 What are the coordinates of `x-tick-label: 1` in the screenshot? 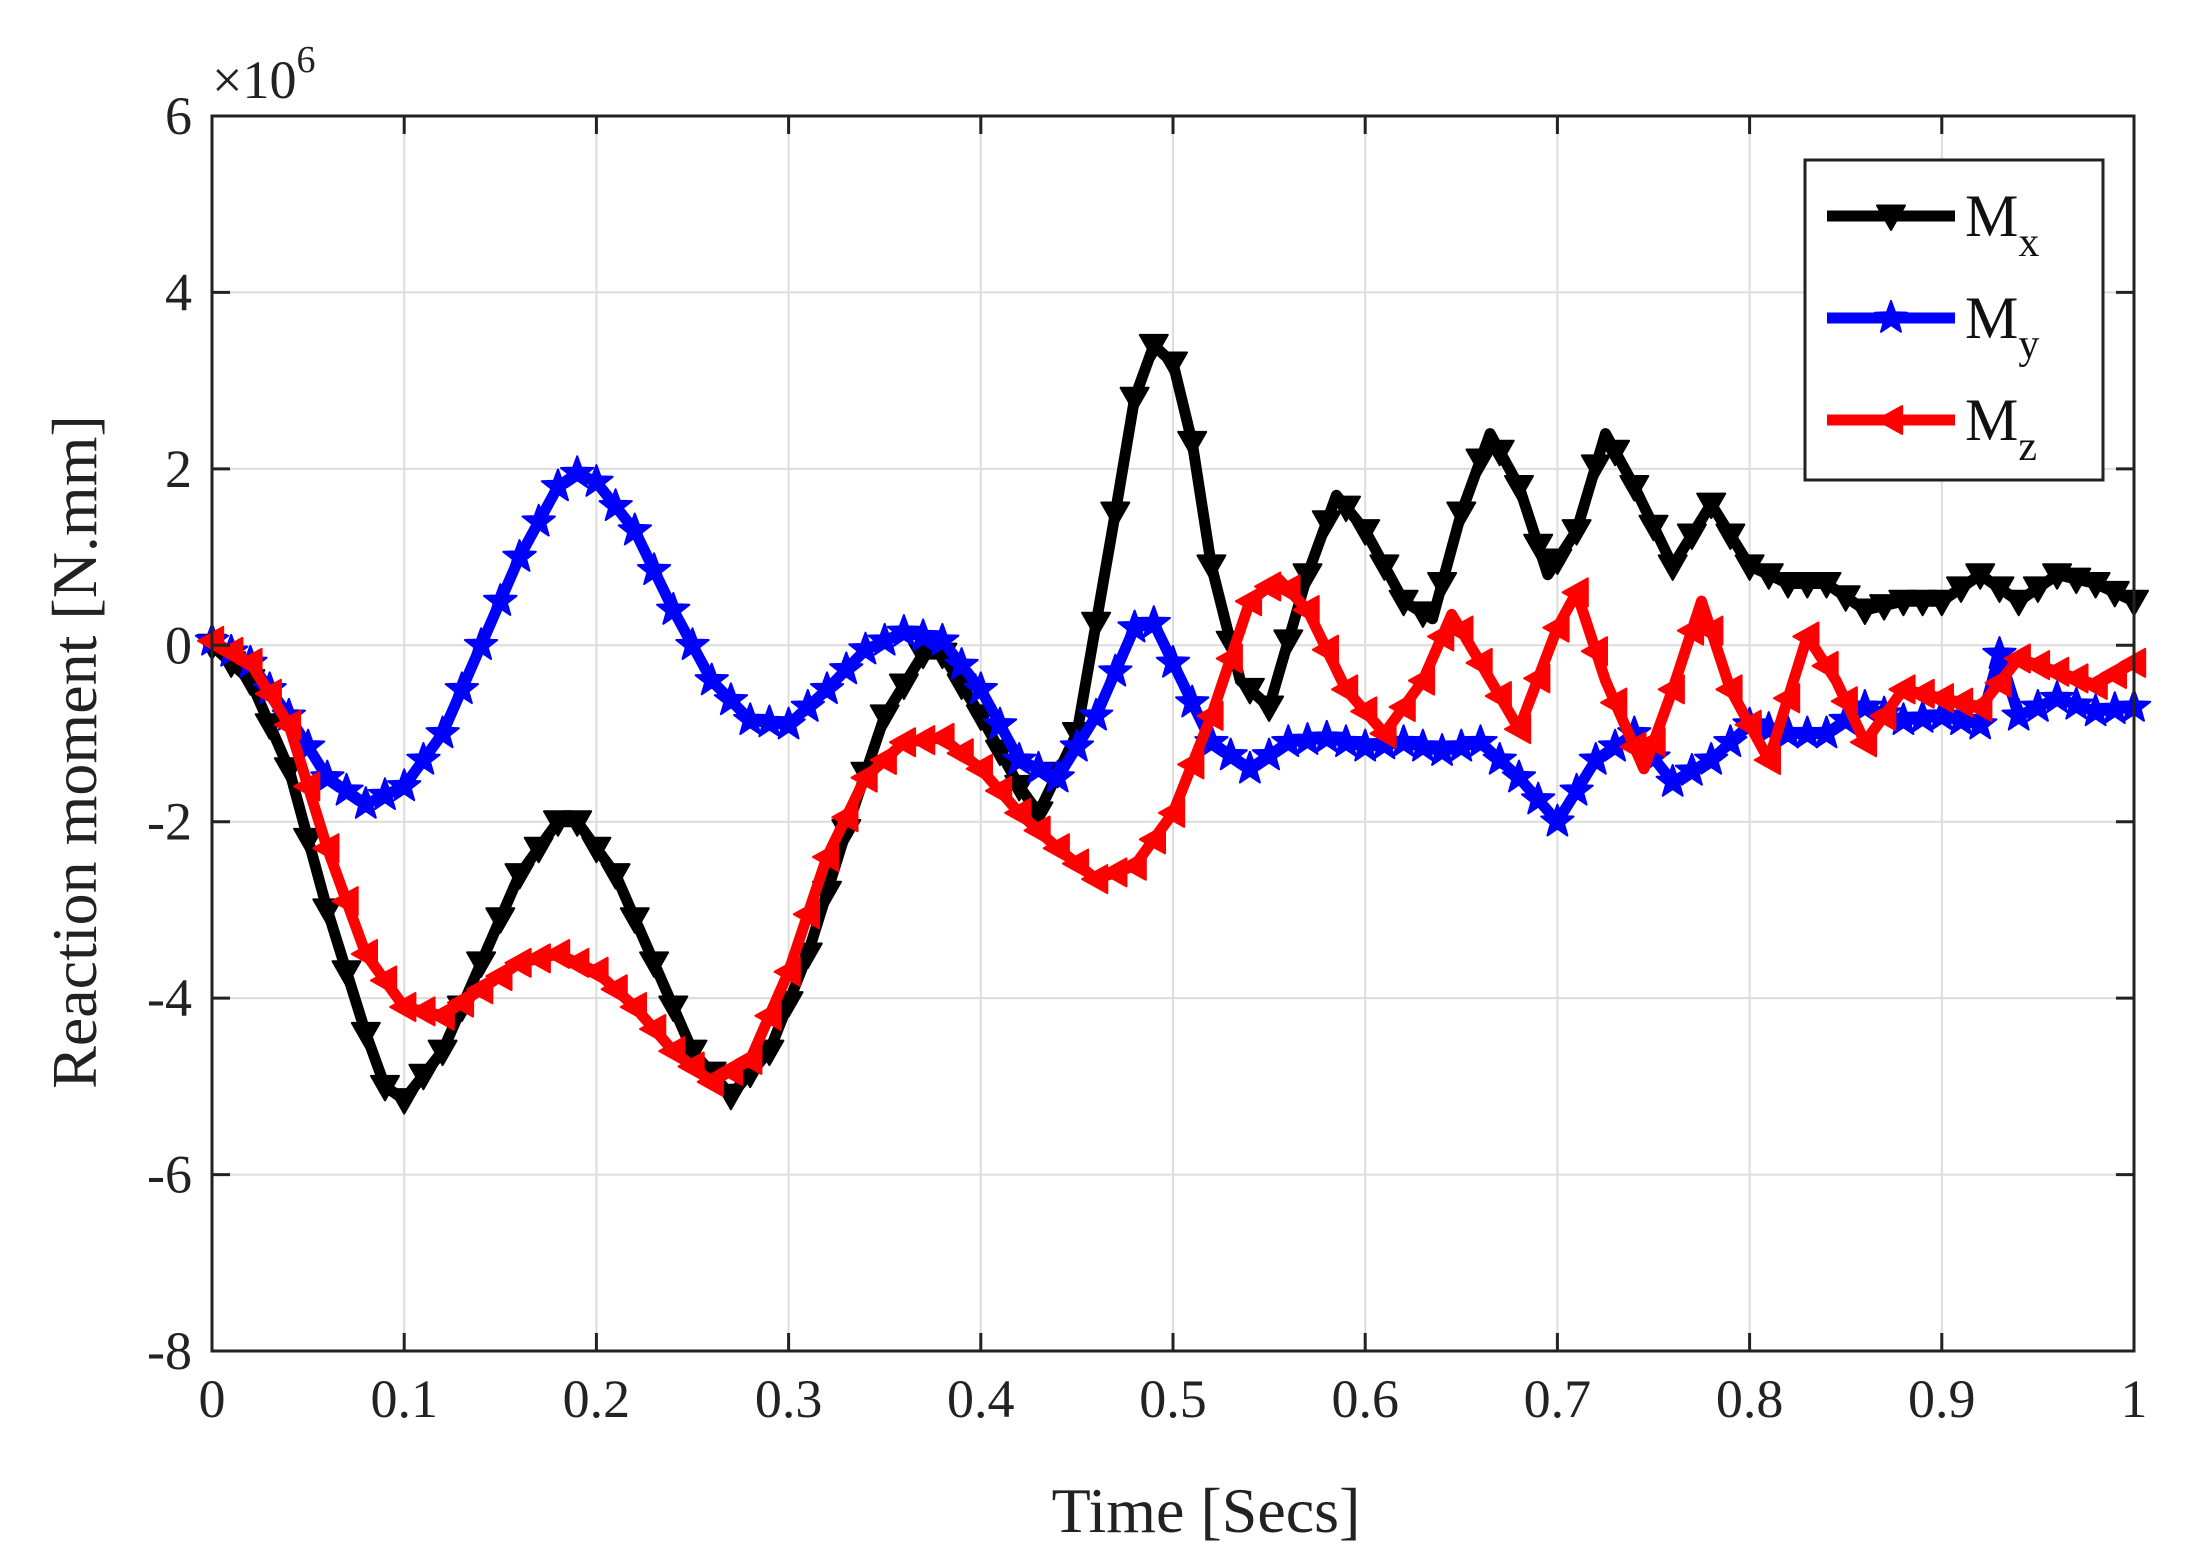 It's located at (2134, 1399).